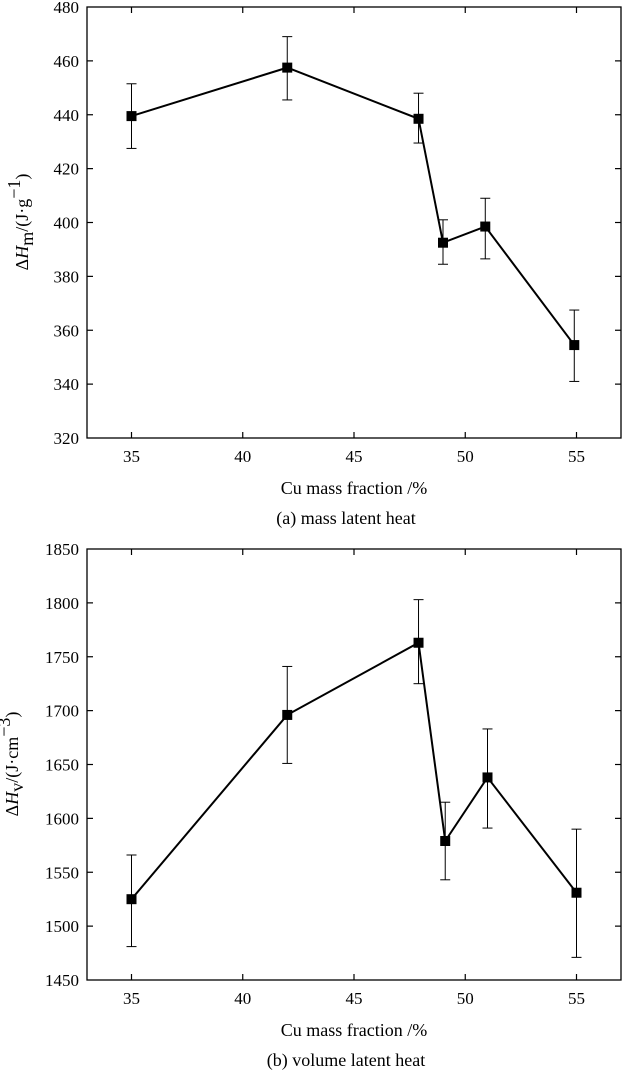 Image resolution: width=624 pixels, height=1076 pixels. I want to click on y-axis-label-b: ΔHv/(J·cm−3), so click(13, 764).